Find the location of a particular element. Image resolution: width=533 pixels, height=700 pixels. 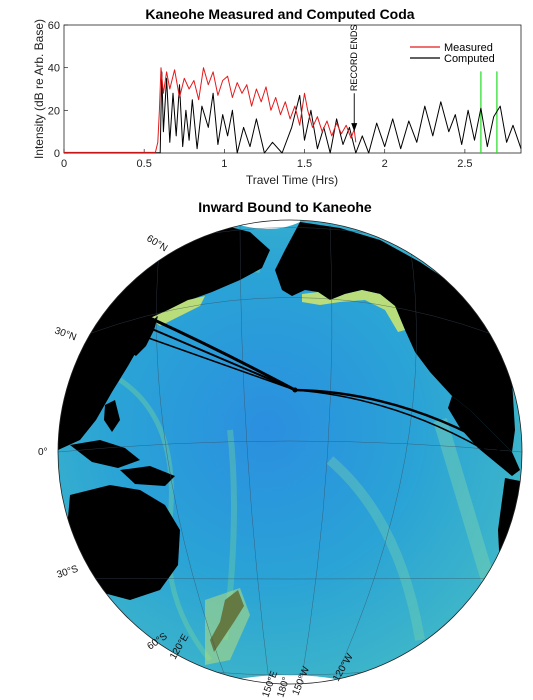

legend-label-computed: Computed is located at coordinates (469, 59).